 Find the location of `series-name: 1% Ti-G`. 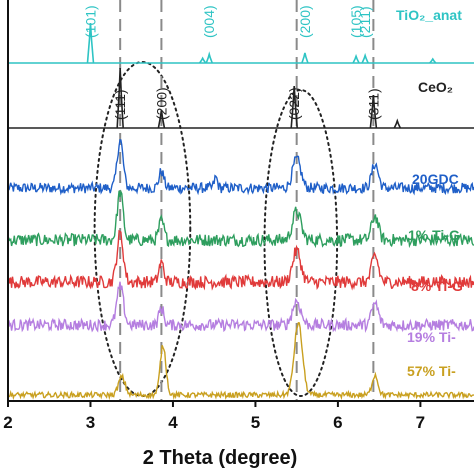

series-name: 1% Ti-G is located at coordinates (434, 235).